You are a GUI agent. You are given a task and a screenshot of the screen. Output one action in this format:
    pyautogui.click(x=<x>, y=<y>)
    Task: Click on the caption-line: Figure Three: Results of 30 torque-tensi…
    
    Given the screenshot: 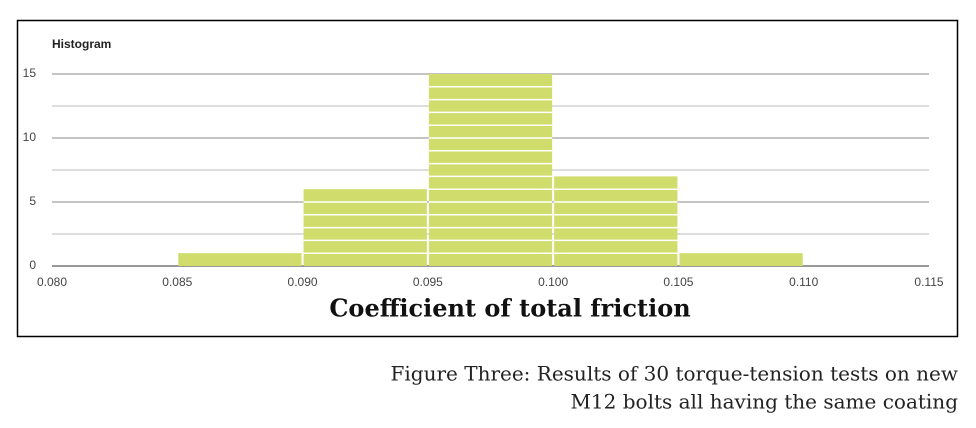 What is the action you would take?
    pyautogui.click(x=674, y=374)
    